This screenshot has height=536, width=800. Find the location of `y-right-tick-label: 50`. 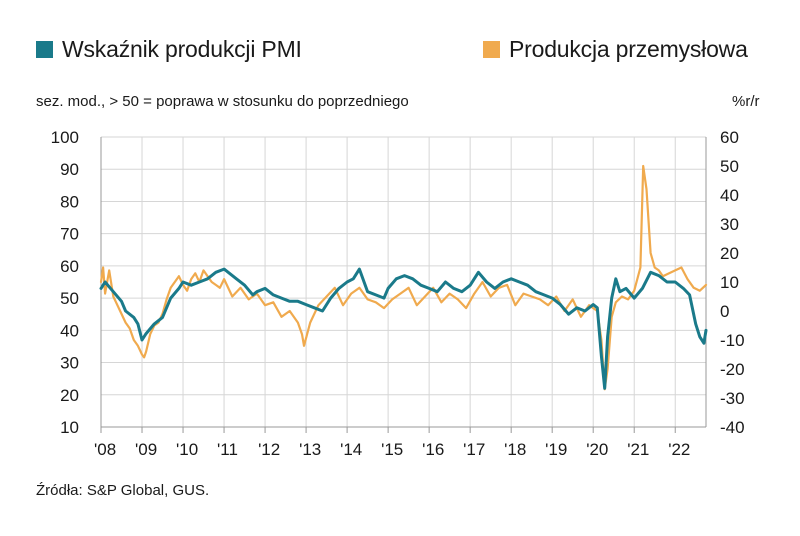

y-right-tick-label: 50 is located at coordinates (729, 166).